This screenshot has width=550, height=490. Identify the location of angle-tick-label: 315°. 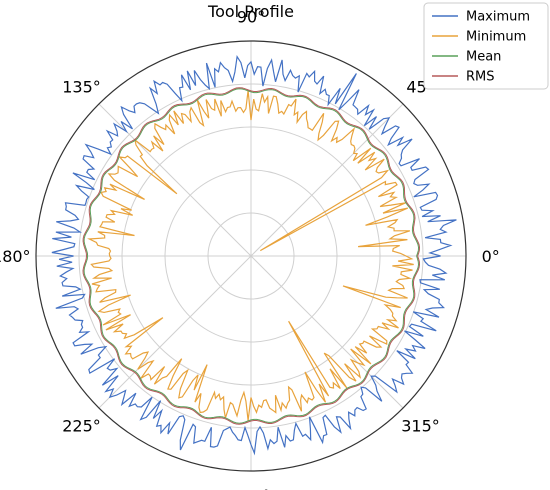
(420, 426).